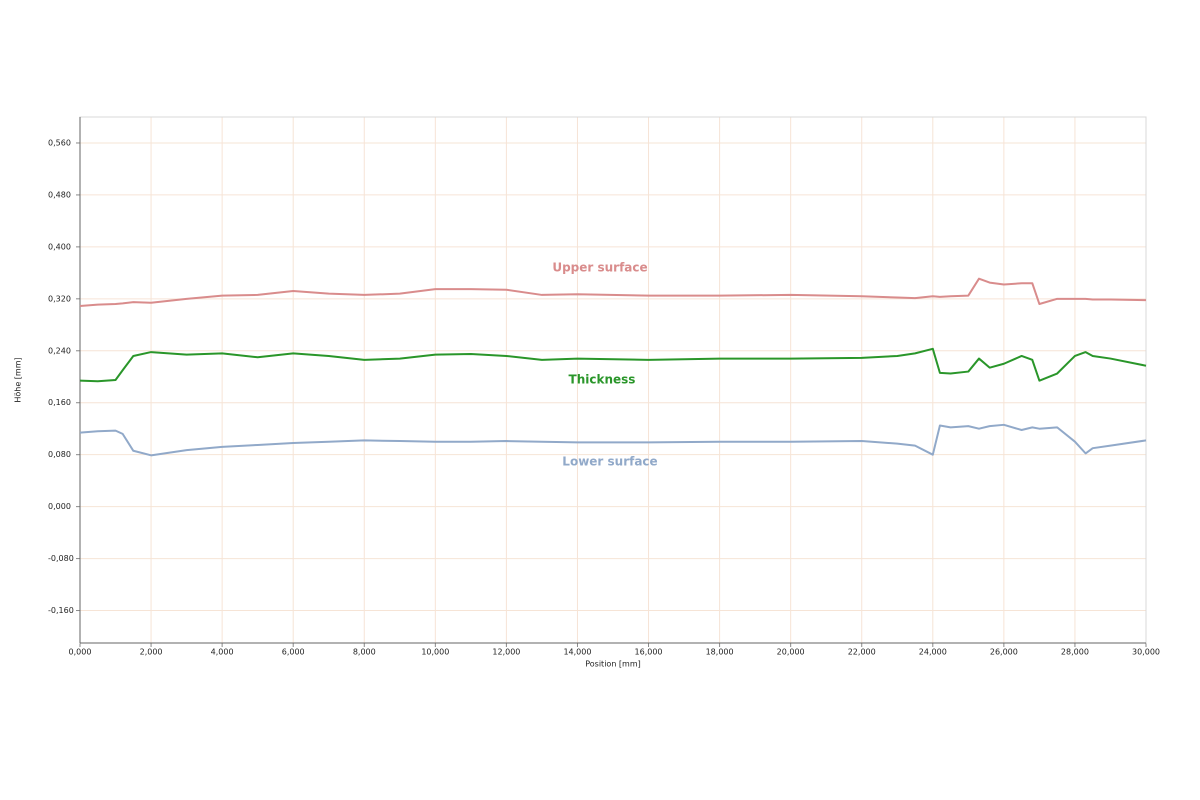 The image size is (1200, 800). What do you see at coordinates (609, 462) in the screenshot?
I see `series-label: Lower surface` at bounding box center [609, 462].